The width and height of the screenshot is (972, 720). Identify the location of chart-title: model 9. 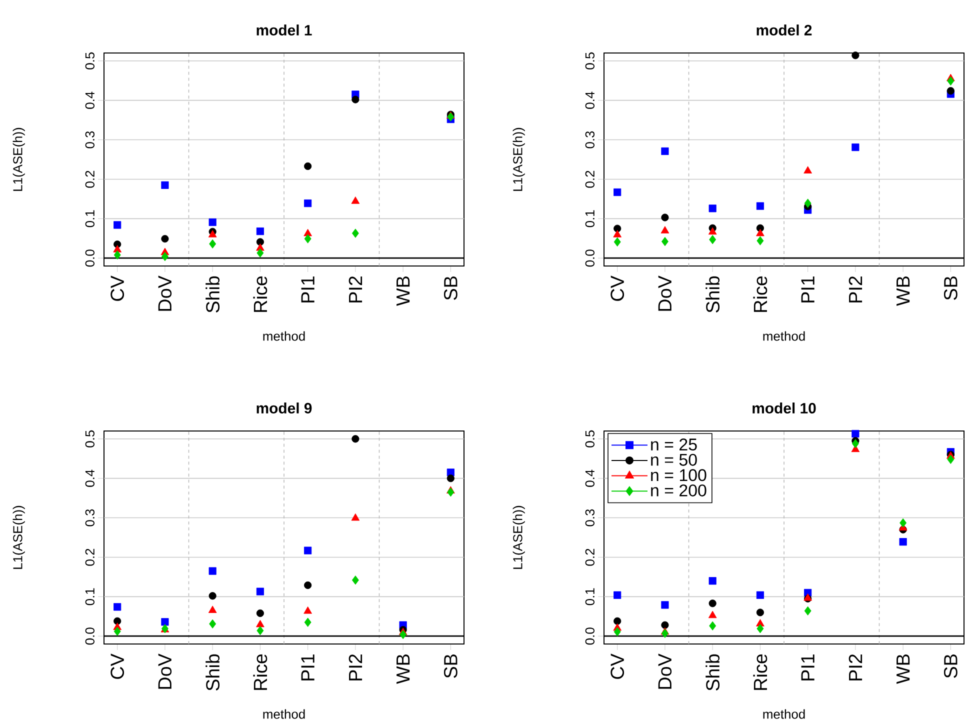
(284, 408).